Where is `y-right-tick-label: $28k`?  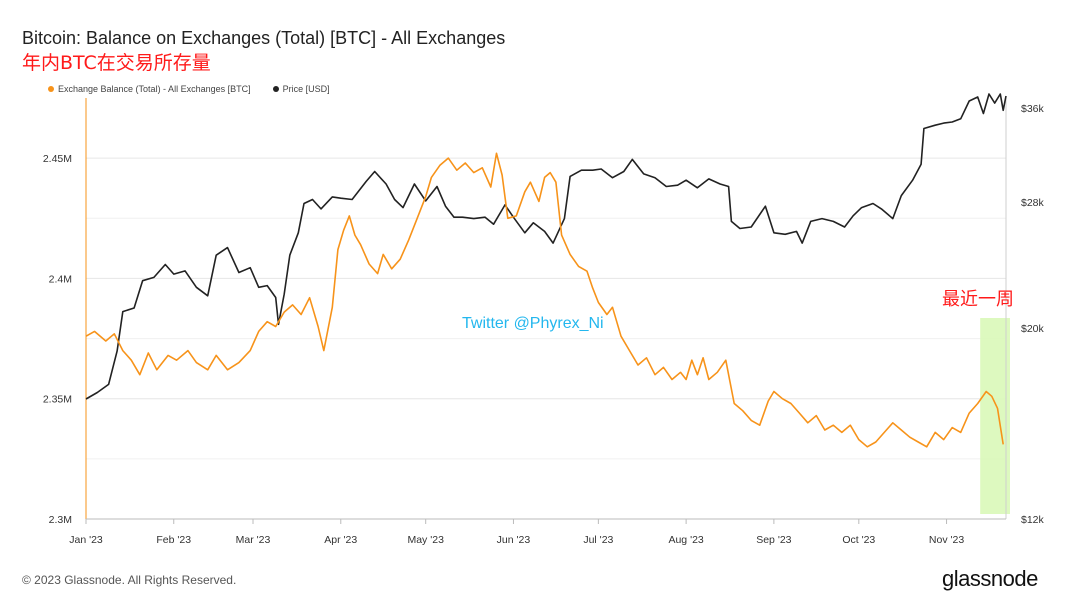
y-right-tick-label: $28k is located at coordinates (1033, 203).